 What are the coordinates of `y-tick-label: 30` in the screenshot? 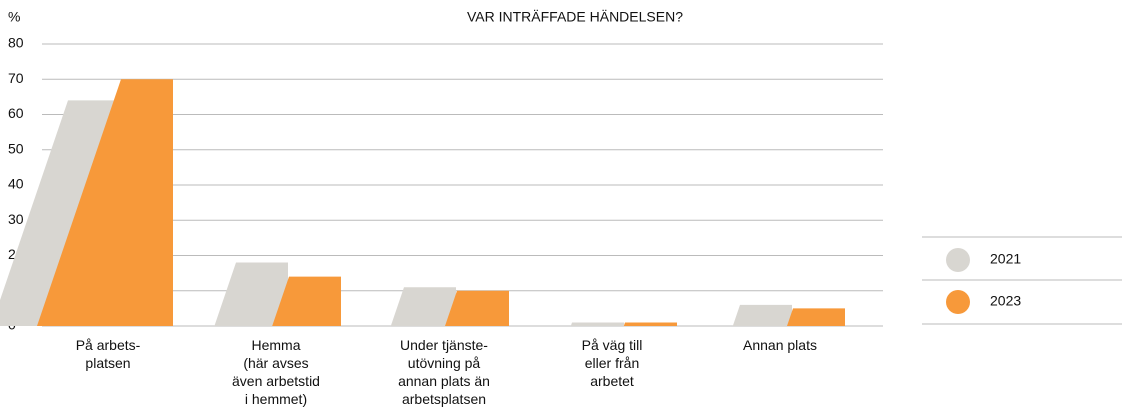 It's located at (16, 219).